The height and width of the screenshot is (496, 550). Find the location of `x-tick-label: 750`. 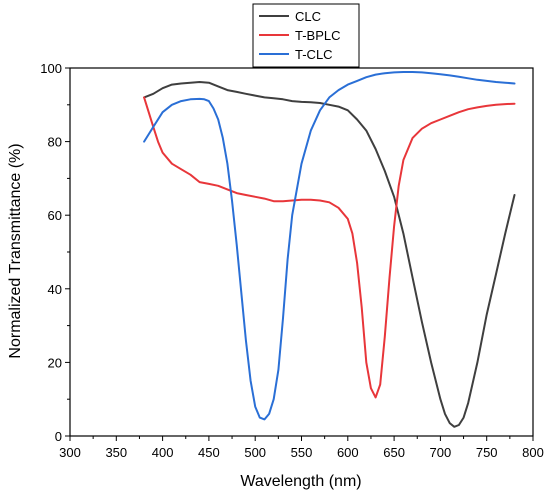

x-tick-label: 750 is located at coordinates (487, 452).